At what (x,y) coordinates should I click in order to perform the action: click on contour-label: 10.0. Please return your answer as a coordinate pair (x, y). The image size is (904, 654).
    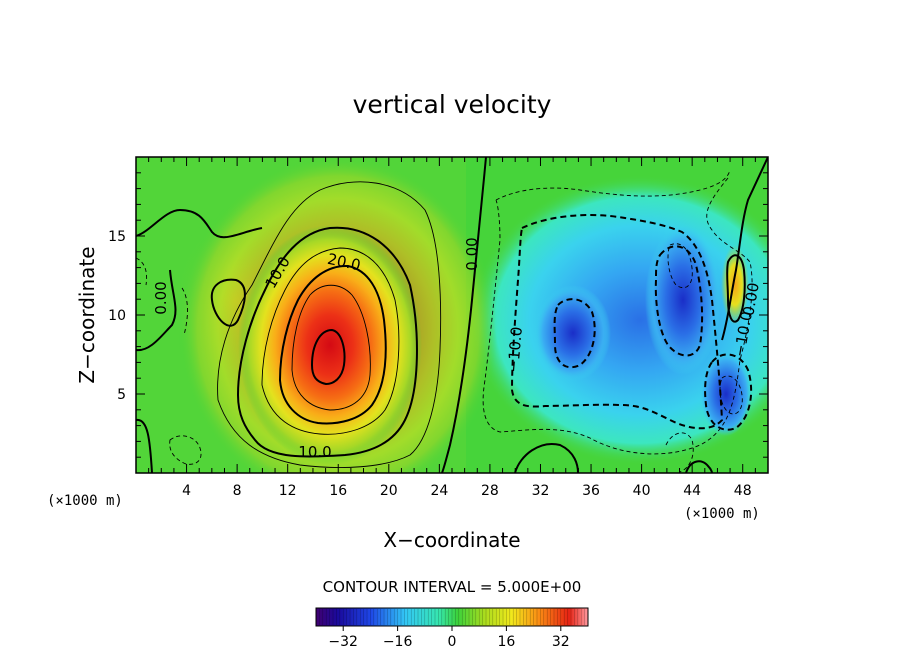
    Looking at the image, I should click on (314, 452).